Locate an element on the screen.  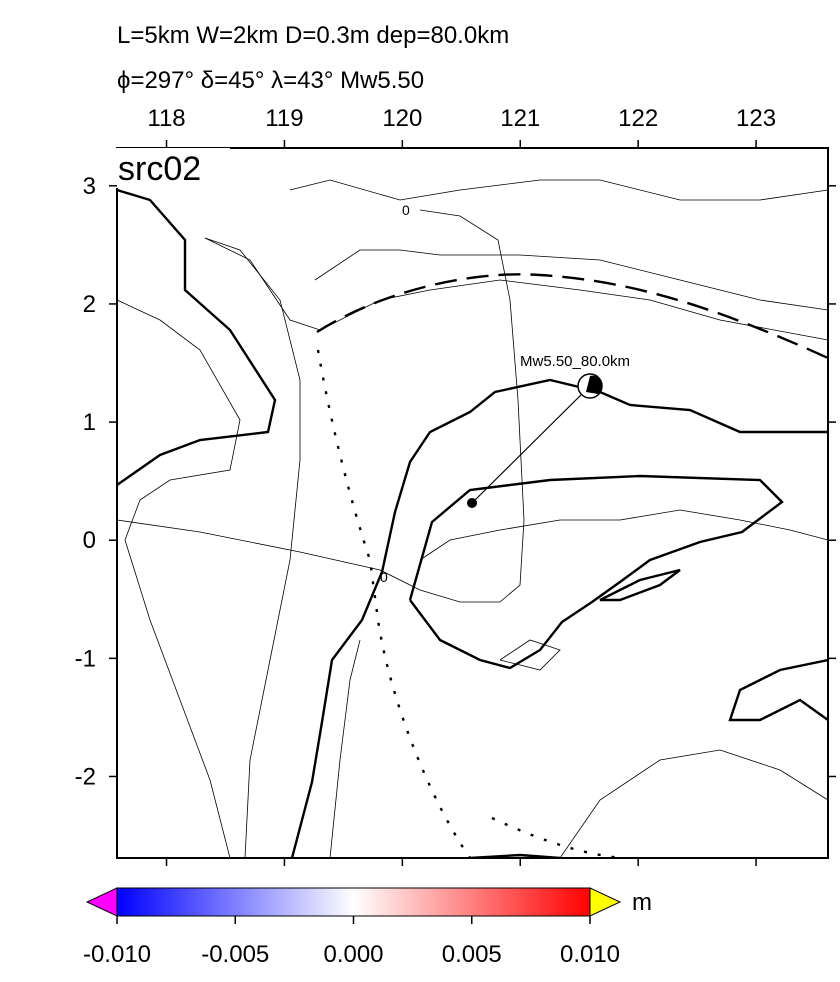
y-tick-label: -1 is located at coordinates (85, 658).